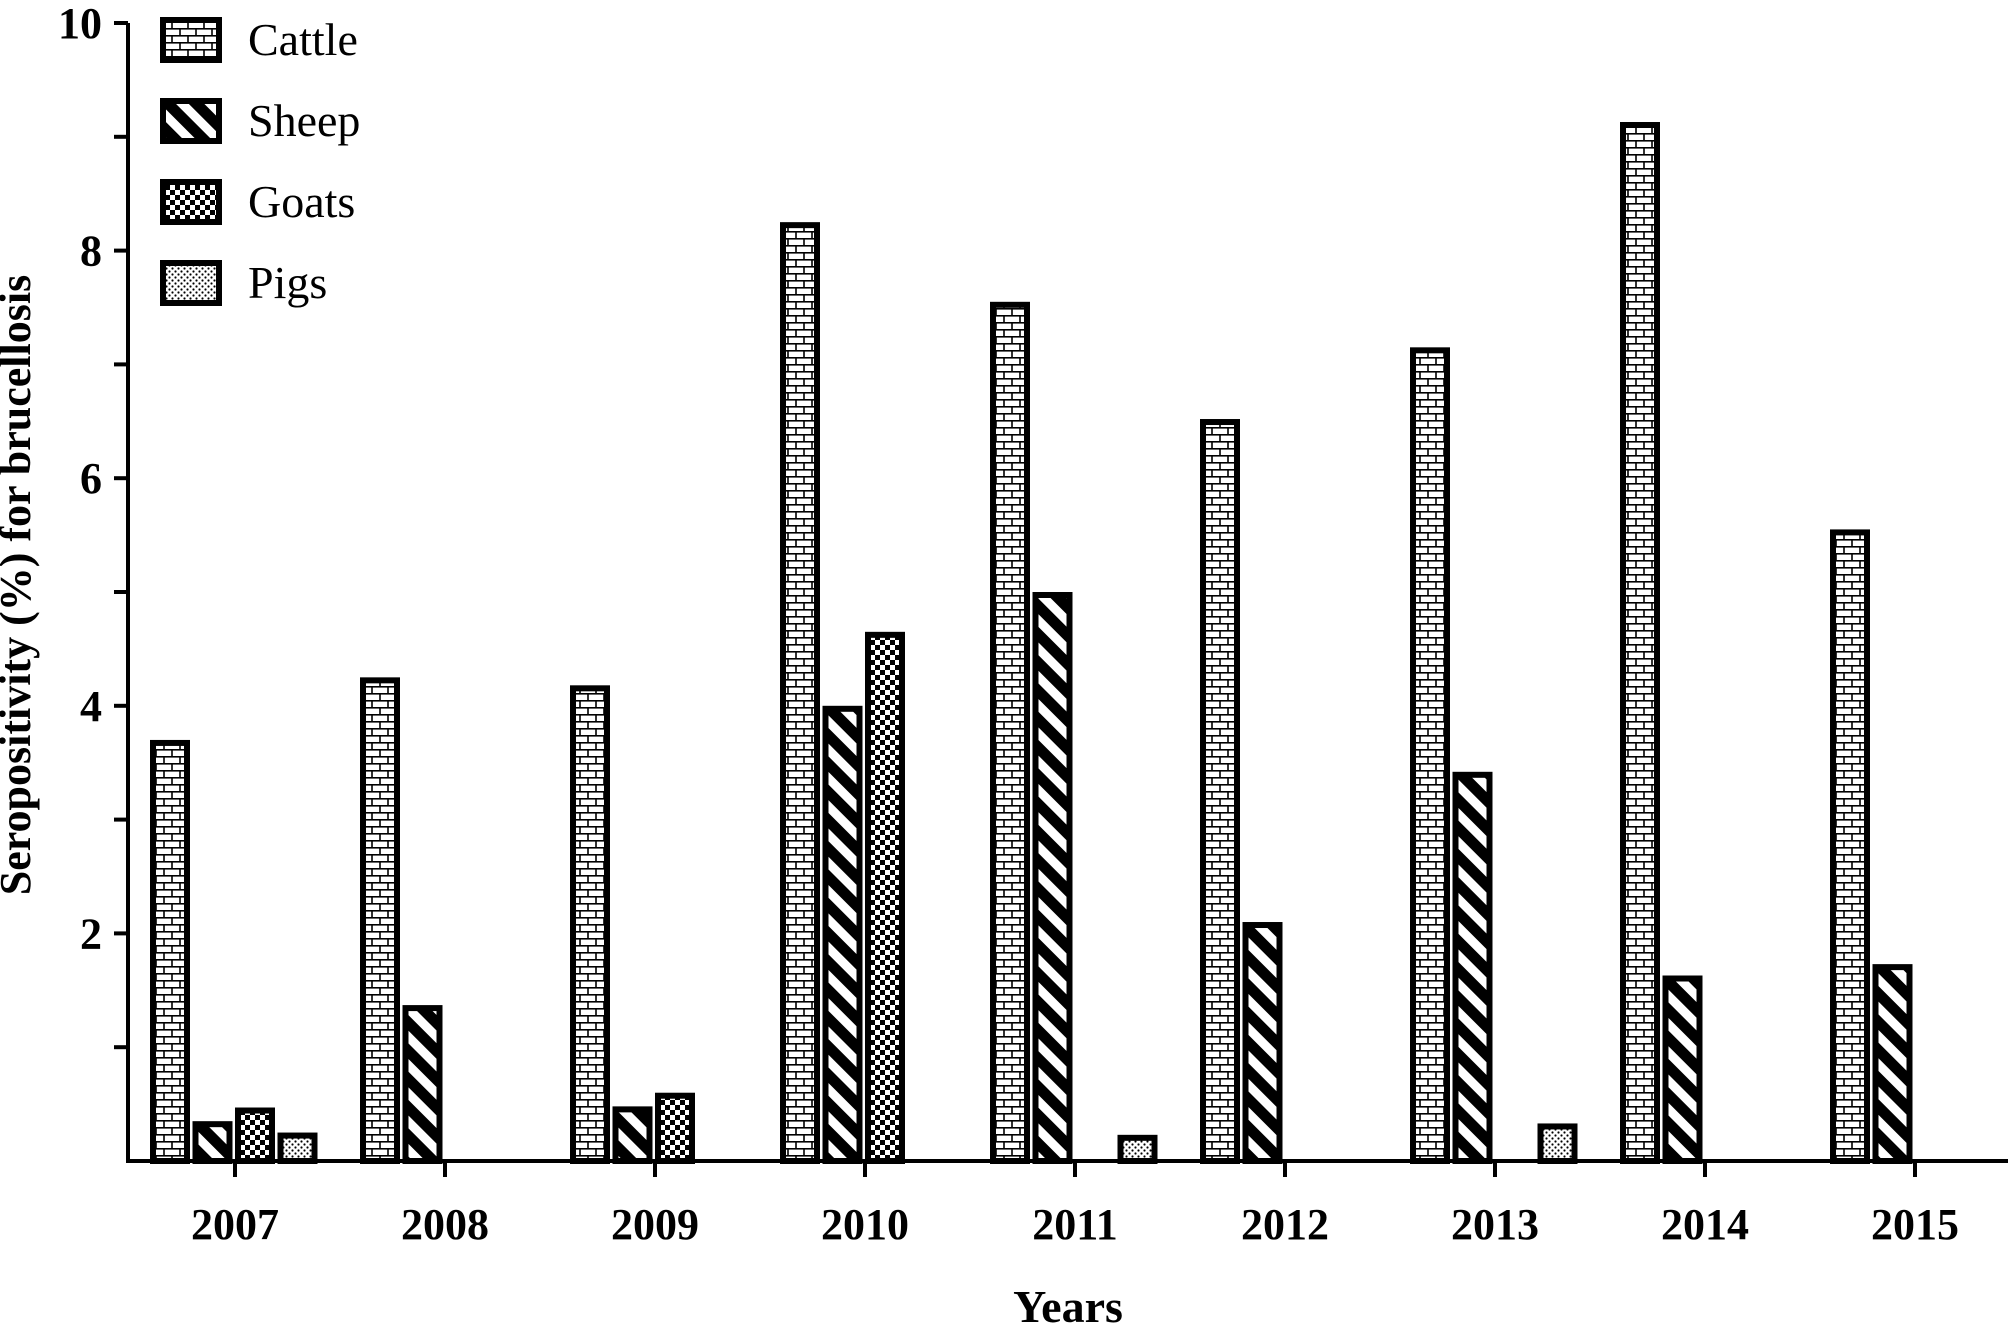 This screenshot has width=2008, height=1330. What do you see at coordinates (287, 282) in the screenshot?
I see `legend-label-pigs: Pigs` at bounding box center [287, 282].